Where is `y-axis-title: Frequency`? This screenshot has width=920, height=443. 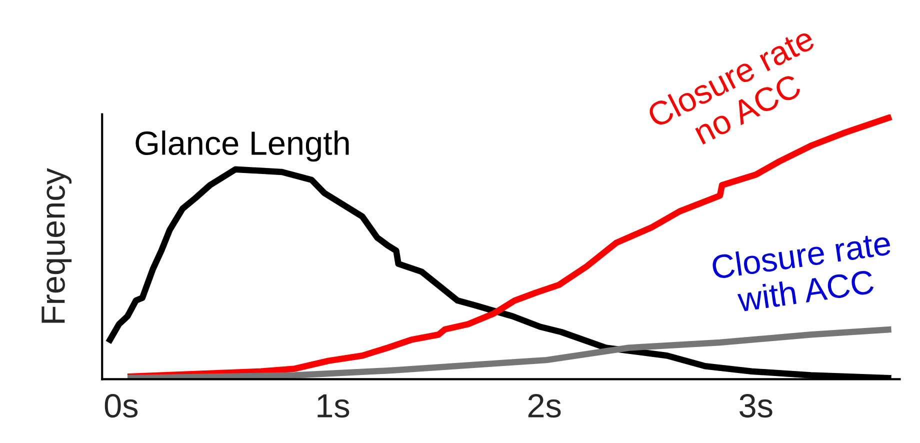
y-axis-title: Frequency is located at coordinates (57, 245).